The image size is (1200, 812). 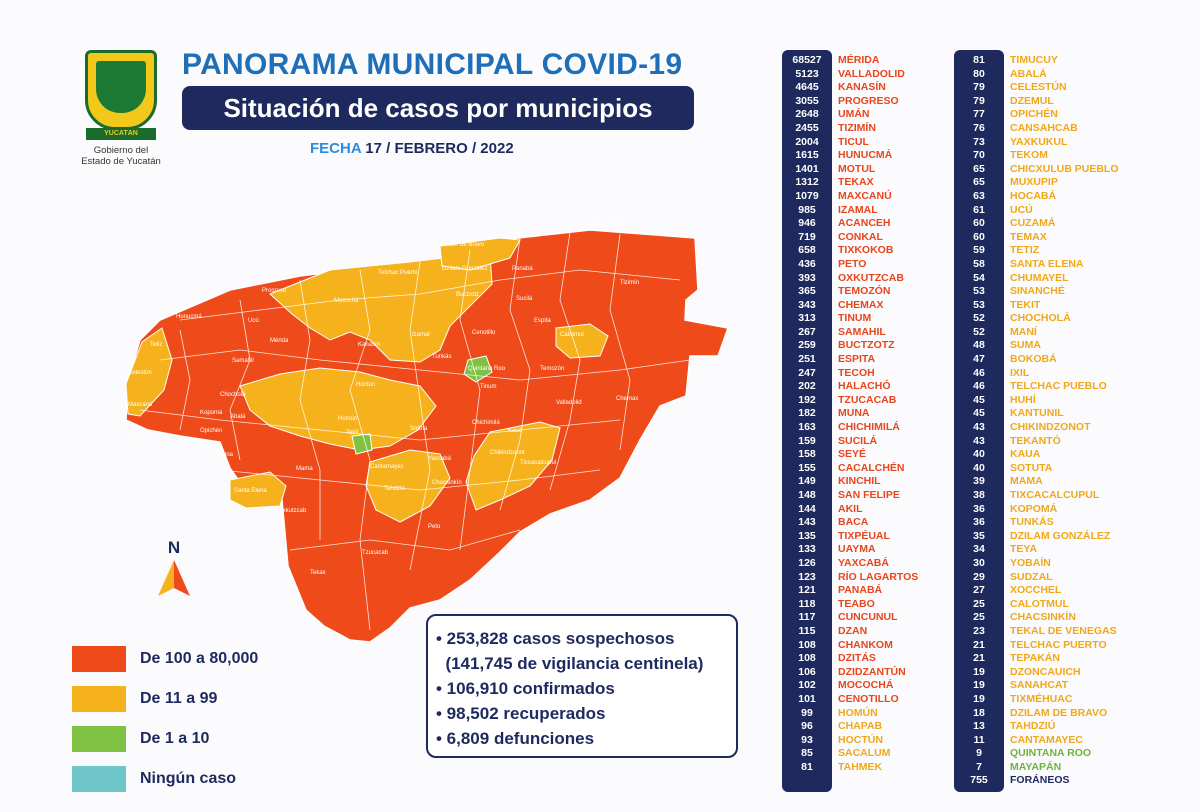 What do you see at coordinates (865, 155) in the screenshot?
I see `municipality-name: HUNUCMÁ` at bounding box center [865, 155].